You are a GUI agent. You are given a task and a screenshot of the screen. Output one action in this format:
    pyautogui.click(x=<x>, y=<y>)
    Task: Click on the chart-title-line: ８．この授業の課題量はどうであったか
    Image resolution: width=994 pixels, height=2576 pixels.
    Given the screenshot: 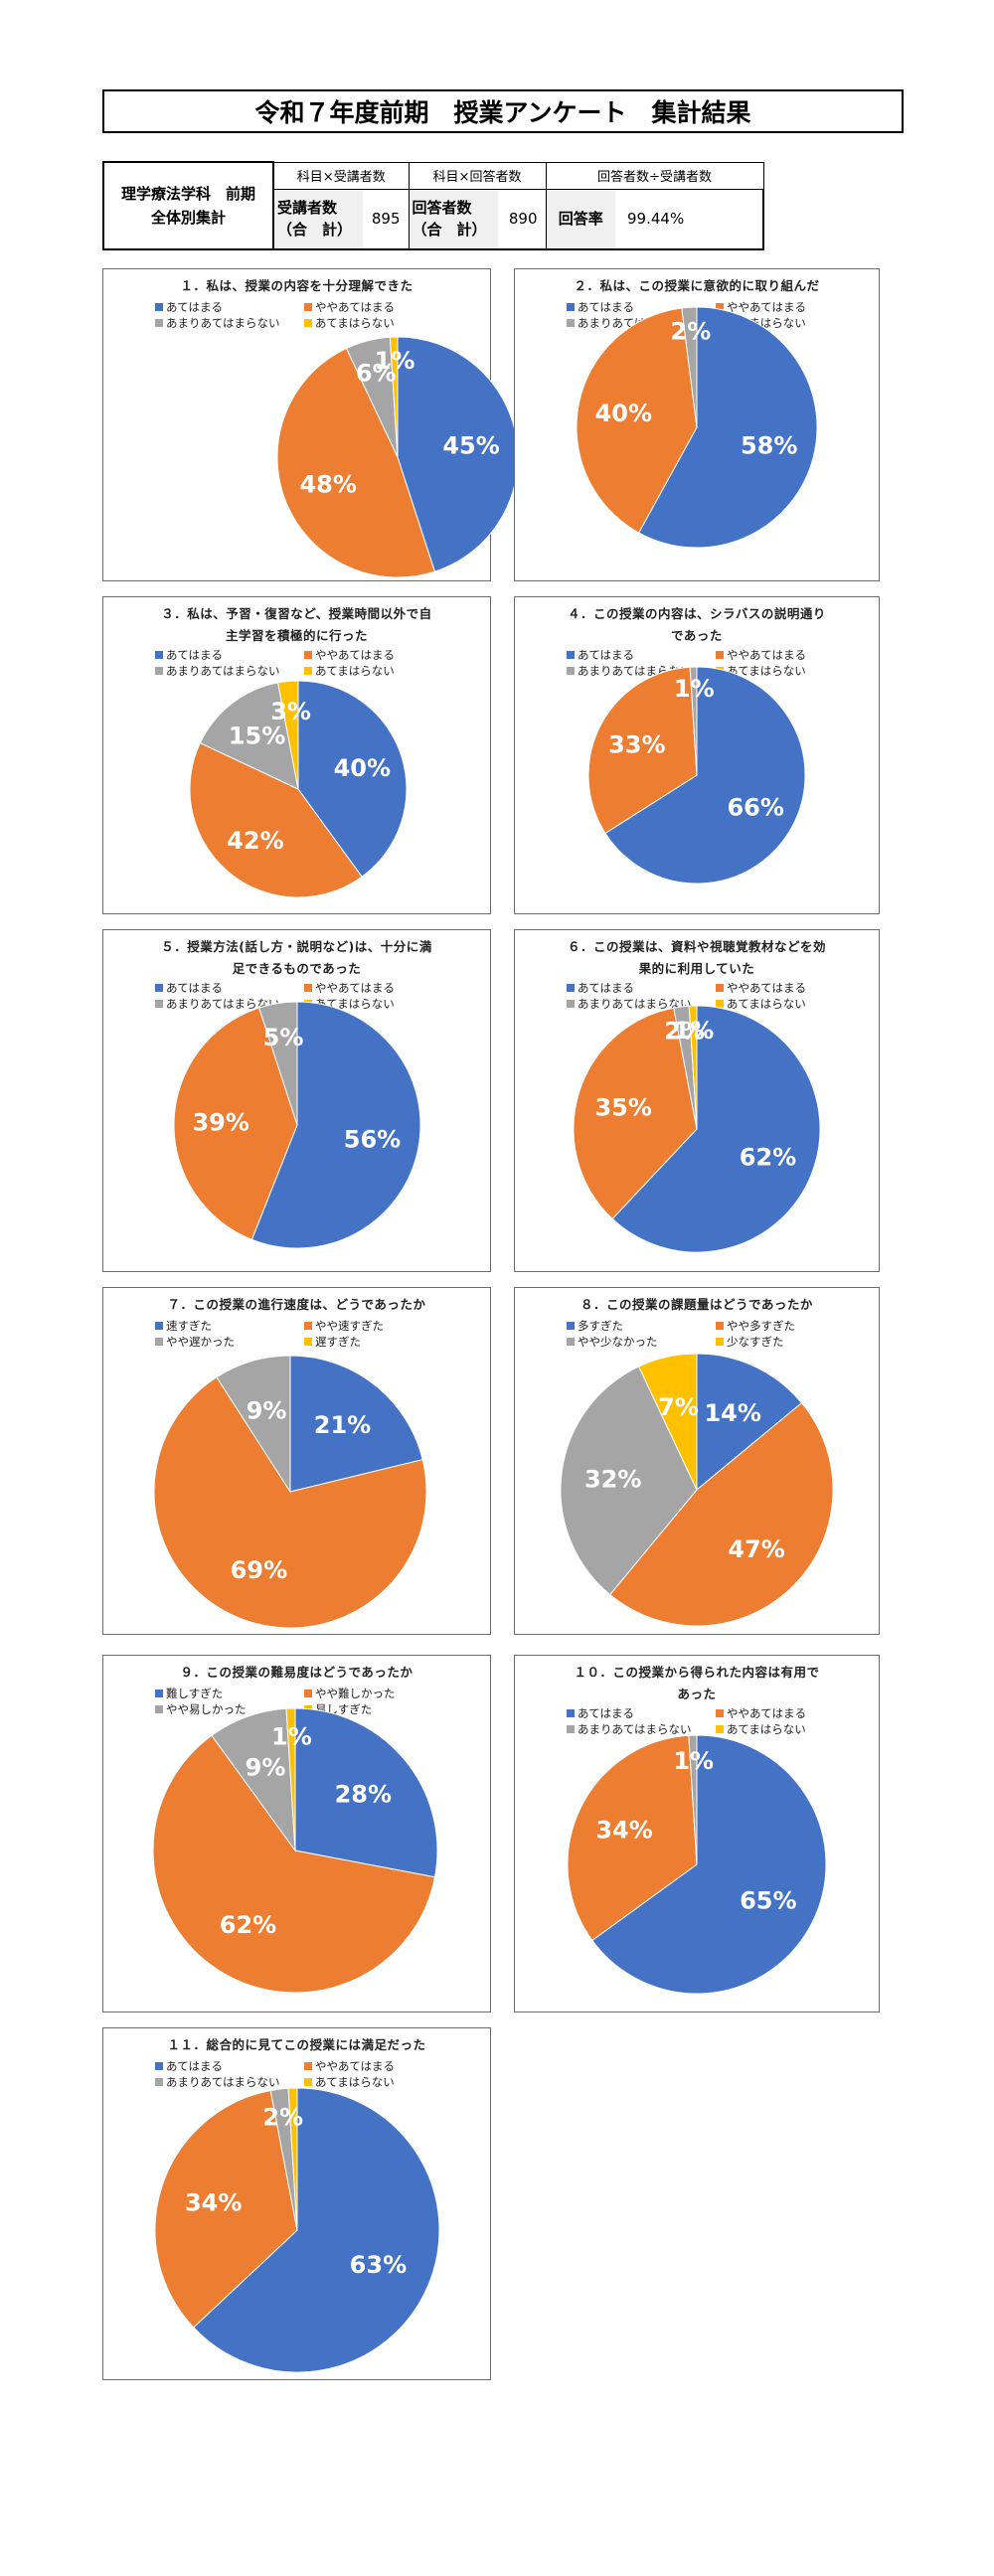 What is the action you would take?
    pyautogui.click(x=696, y=1304)
    